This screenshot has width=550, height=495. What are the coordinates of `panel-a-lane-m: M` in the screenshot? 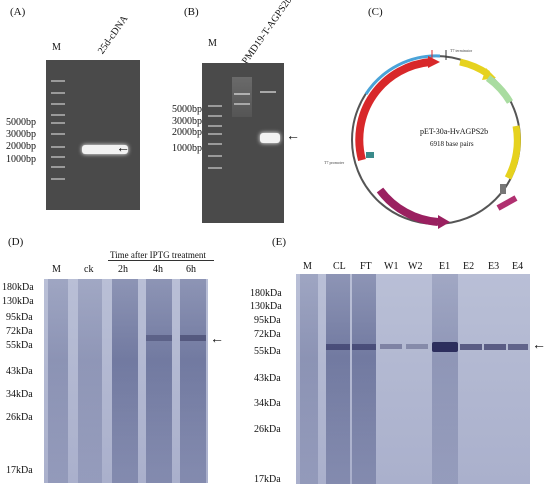 It's located at (56, 47).